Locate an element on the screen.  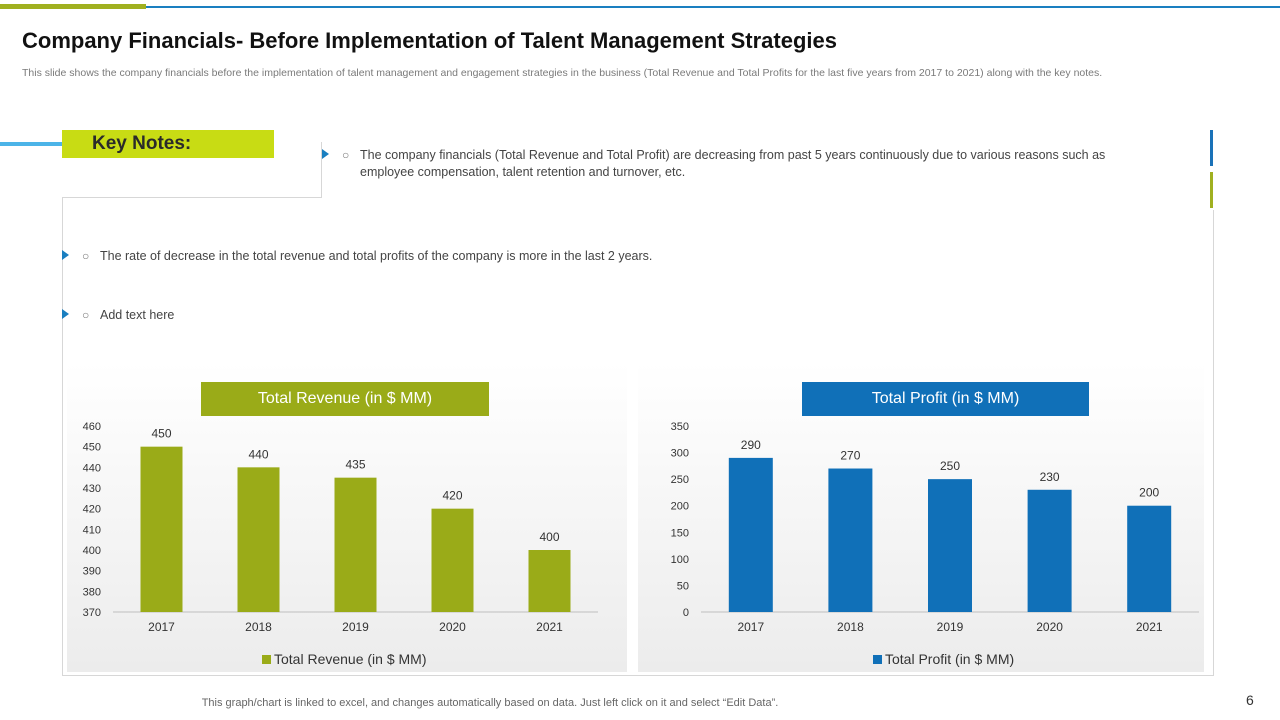
right-accent-green is located at coordinates (1211, 190).